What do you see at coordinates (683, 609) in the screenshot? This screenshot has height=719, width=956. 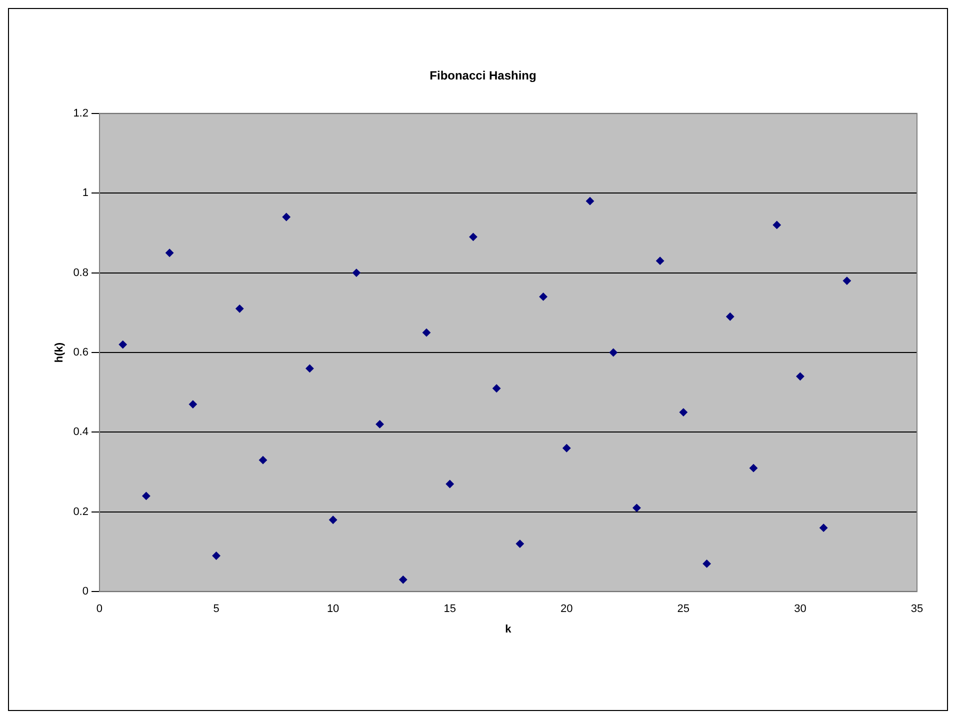 I see `x-tick-label: 25` at bounding box center [683, 609].